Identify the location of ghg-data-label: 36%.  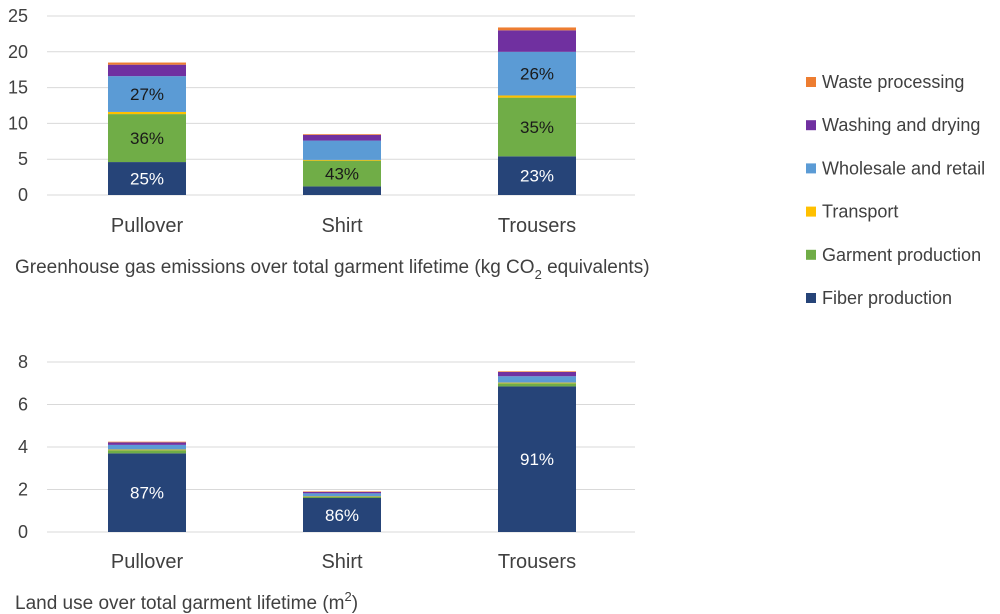
(147, 138).